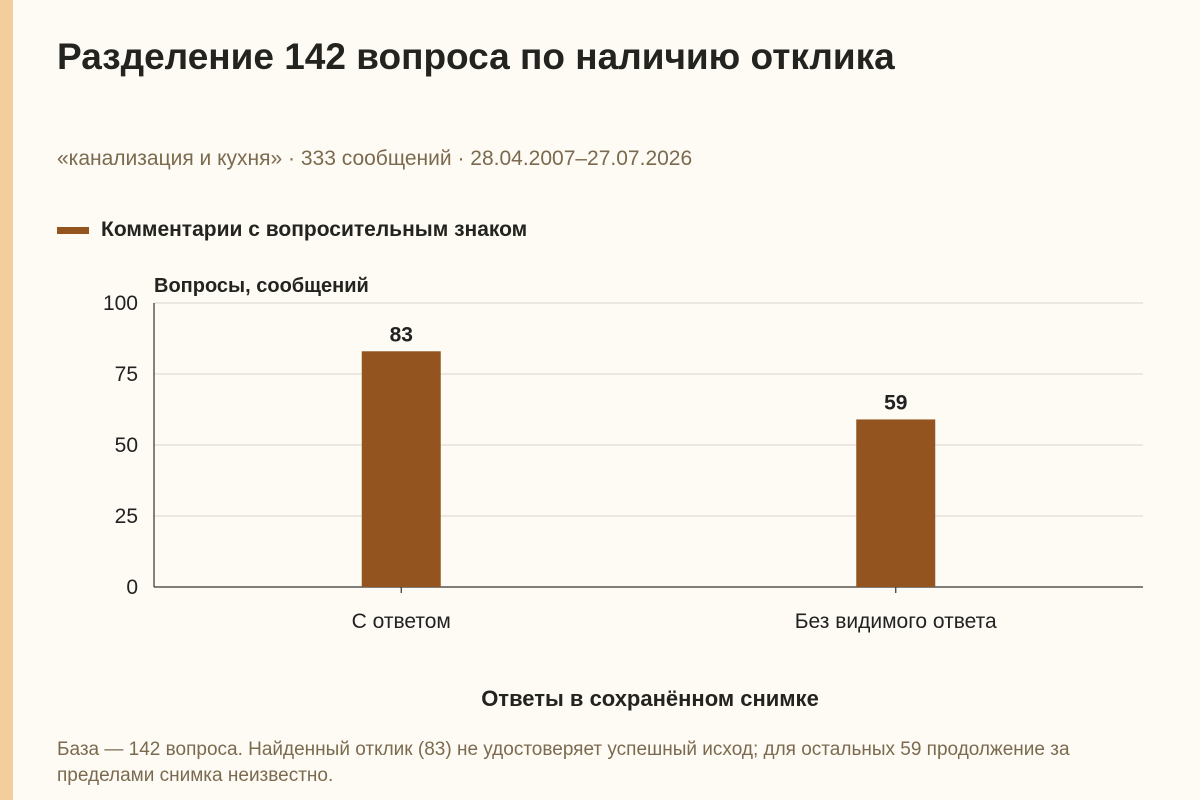 The height and width of the screenshot is (800, 1200). What do you see at coordinates (261, 286) in the screenshot?
I see `y-axis-title: Вопросы, сообщений` at bounding box center [261, 286].